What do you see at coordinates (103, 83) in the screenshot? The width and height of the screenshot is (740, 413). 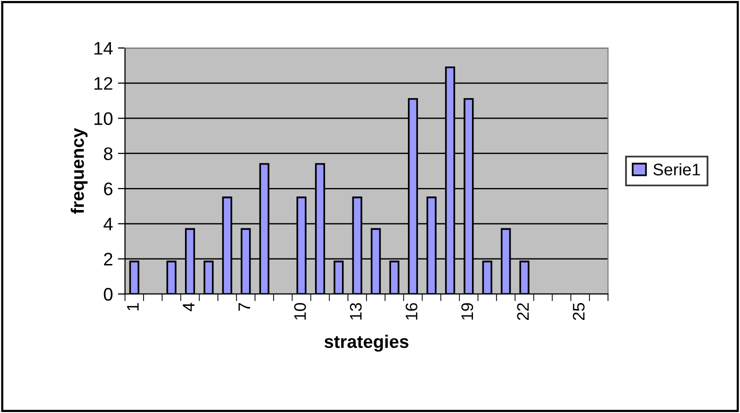 I see `y-tick-label: 12` at bounding box center [103, 83].